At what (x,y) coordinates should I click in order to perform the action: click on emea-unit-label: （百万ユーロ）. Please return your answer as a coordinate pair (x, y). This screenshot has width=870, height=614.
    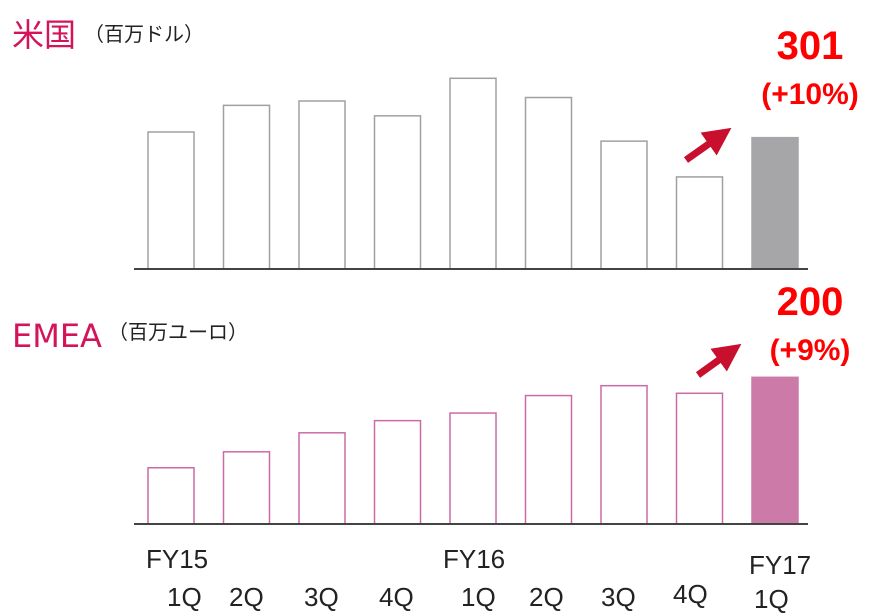
    Looking at the image, I should click on (178, 332).